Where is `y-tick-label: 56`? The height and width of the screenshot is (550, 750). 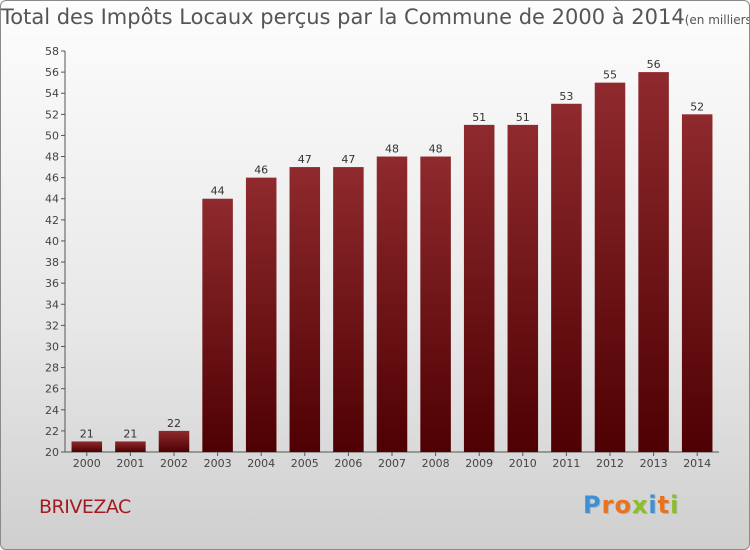
y-tick-label: 56 is located at coordinates (52, 72).